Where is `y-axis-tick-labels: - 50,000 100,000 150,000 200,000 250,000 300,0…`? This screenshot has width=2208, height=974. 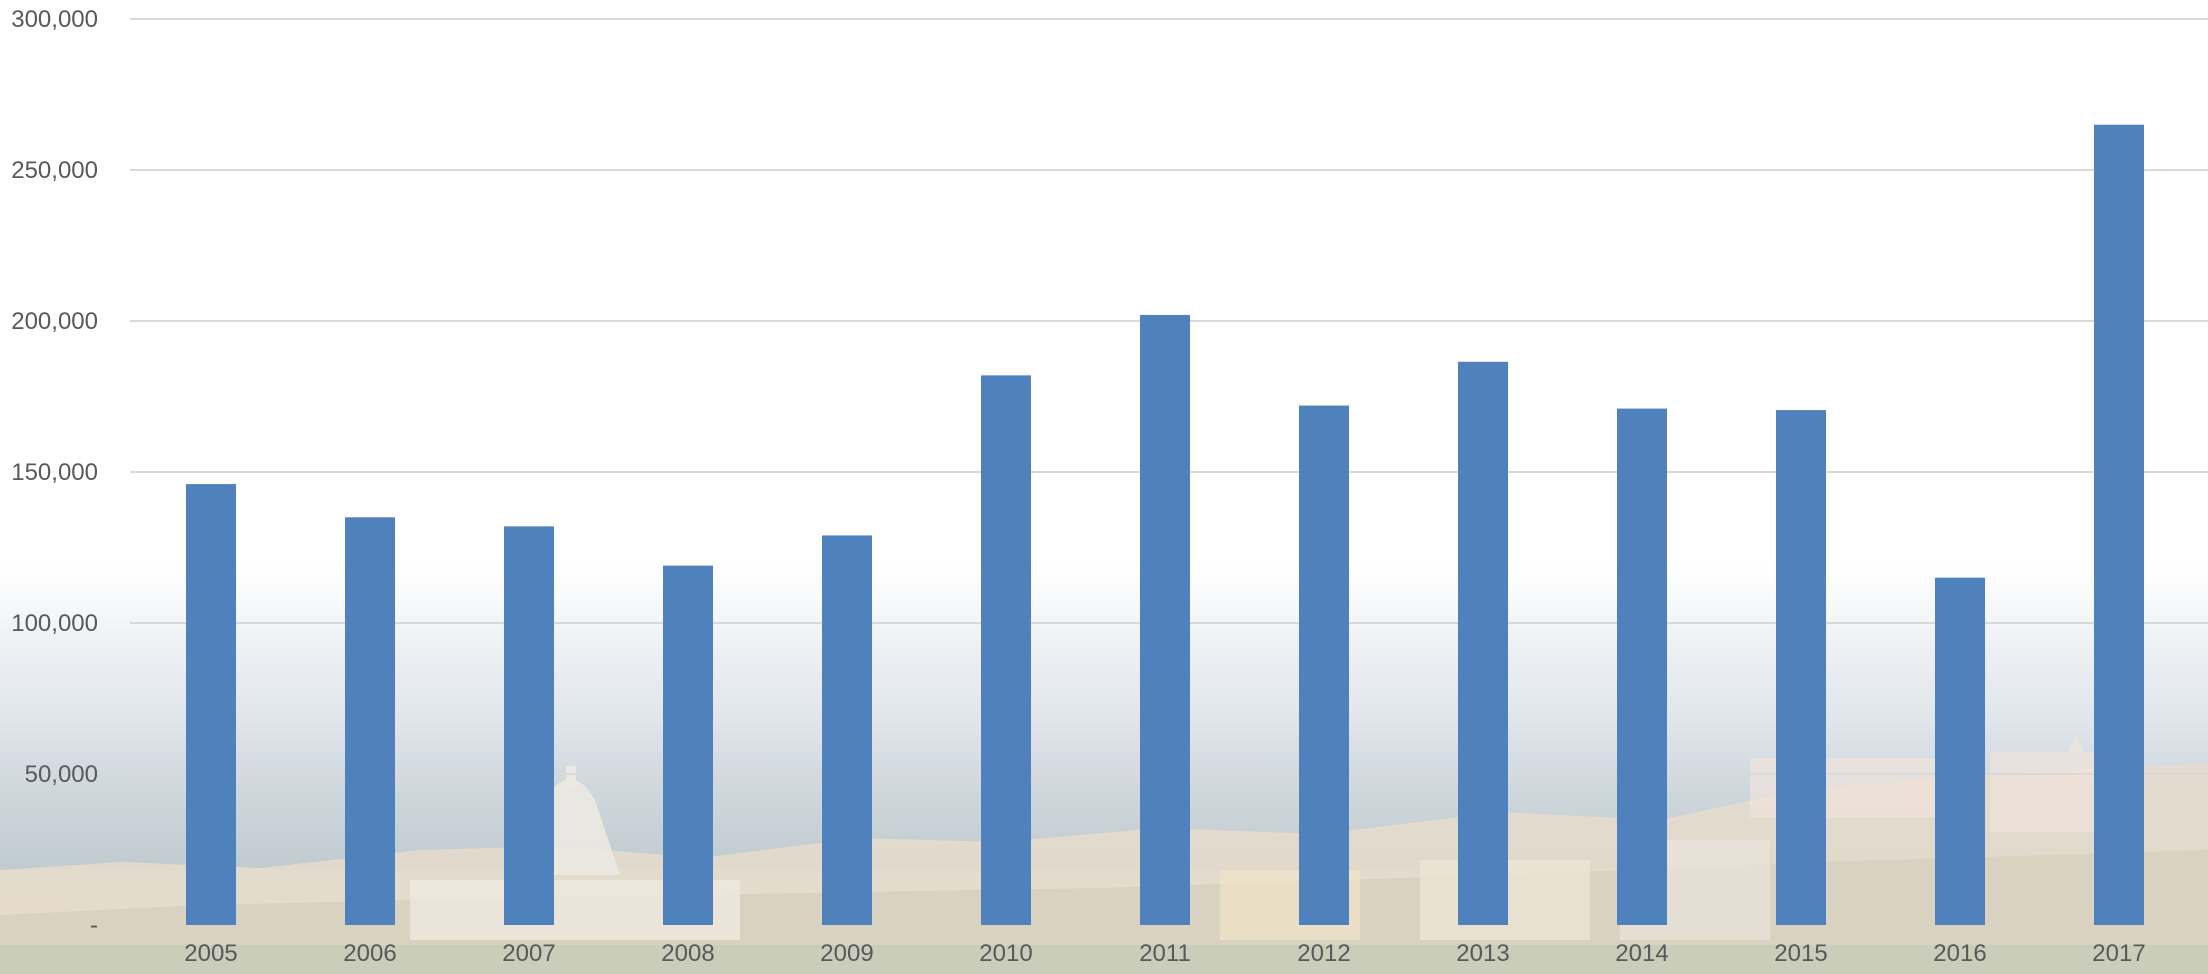 y-axis-tick-labels: - 50,000 100,000 150,000 200,000 250,000 300,0… is located at coordinates (54, 472).